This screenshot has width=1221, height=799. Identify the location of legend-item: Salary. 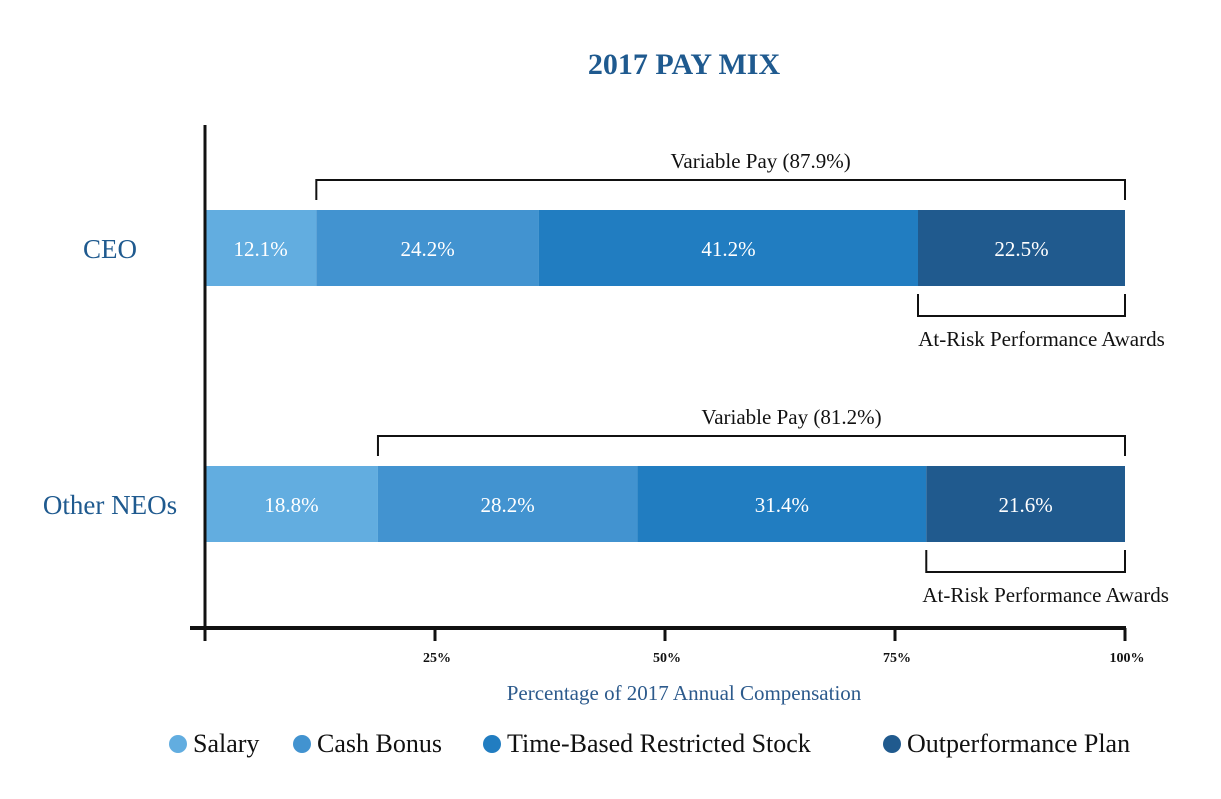
(214, 743).